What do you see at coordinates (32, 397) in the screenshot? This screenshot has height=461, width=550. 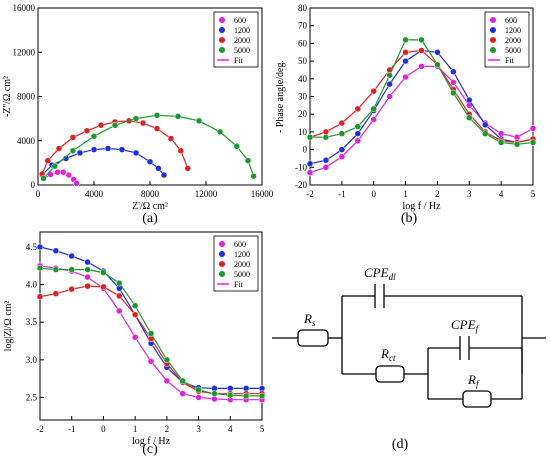 I see `y-tick-label: 2.5` at bounding box center [32, 397].